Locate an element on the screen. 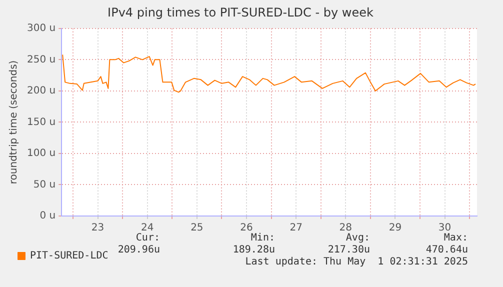  y-tick-label: 250 u is located at coordinates (41, 60).